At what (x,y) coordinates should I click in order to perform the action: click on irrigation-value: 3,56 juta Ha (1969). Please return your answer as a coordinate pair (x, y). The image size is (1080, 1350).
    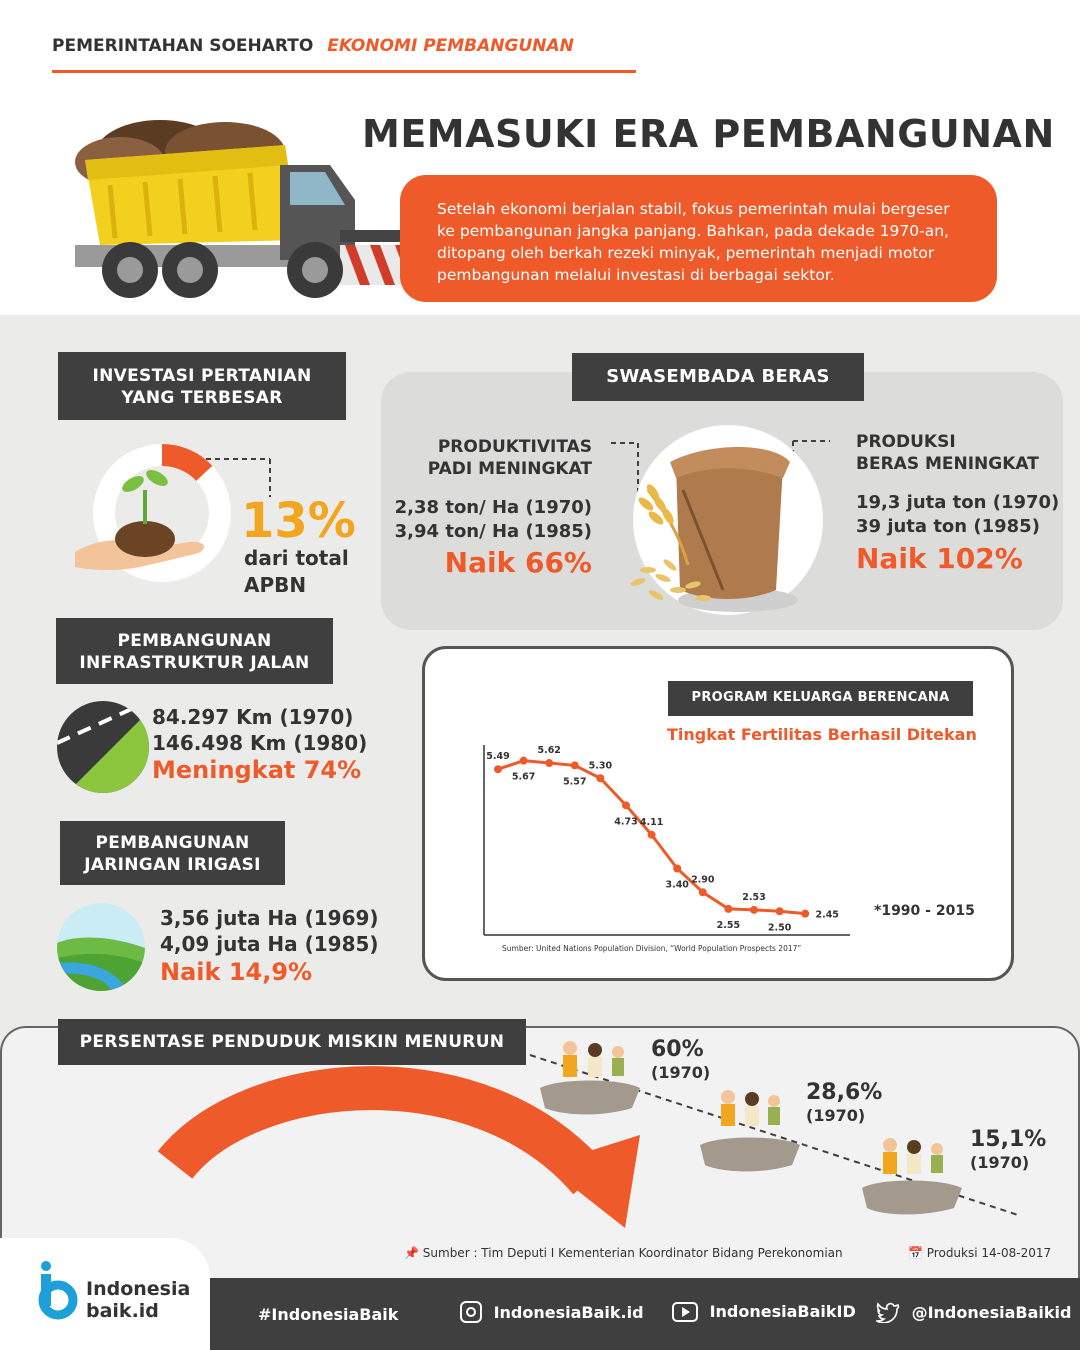
    Looking at the image, I should click on (269, 918).